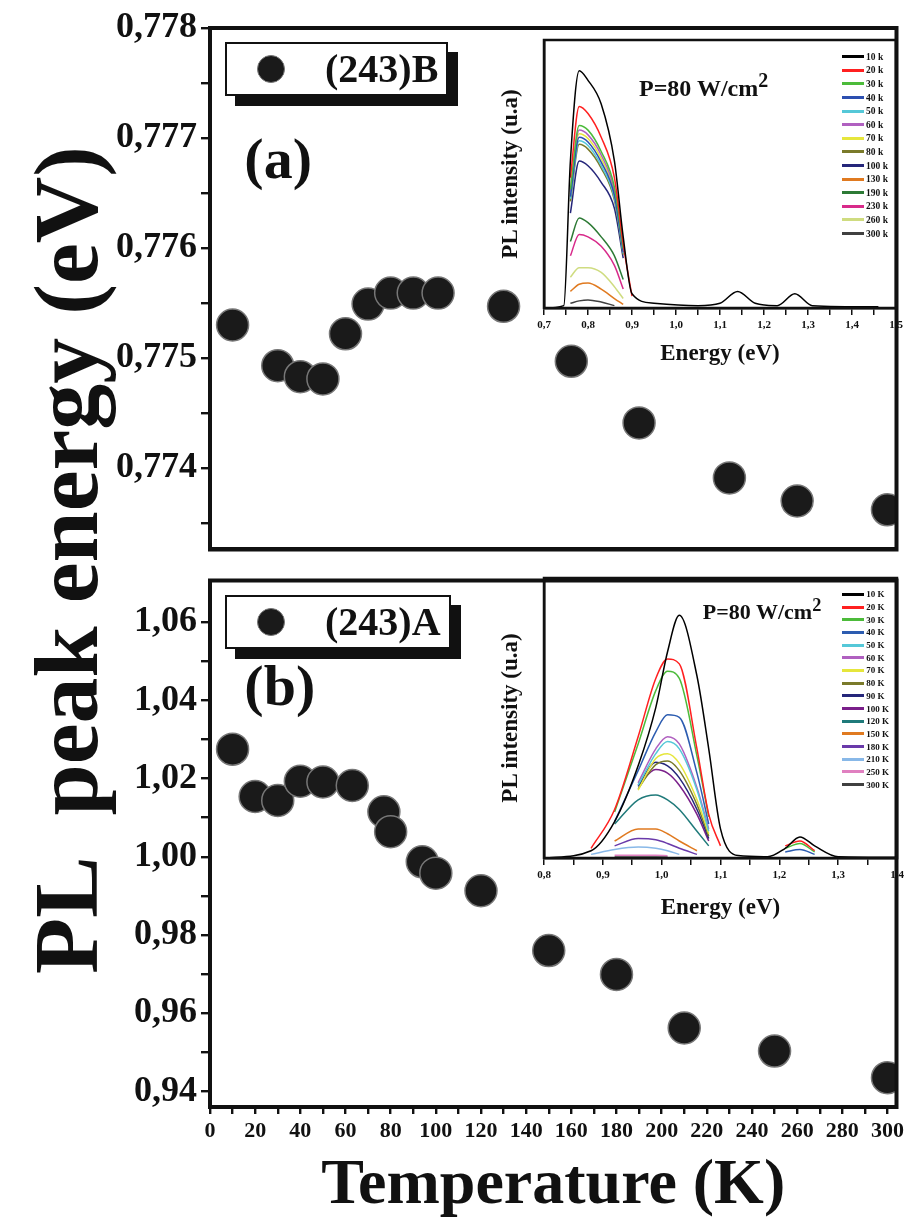  Describe the element at coordinates (165, 775) in the screenshot. I see `y-tick-label: 1,02` at that location.